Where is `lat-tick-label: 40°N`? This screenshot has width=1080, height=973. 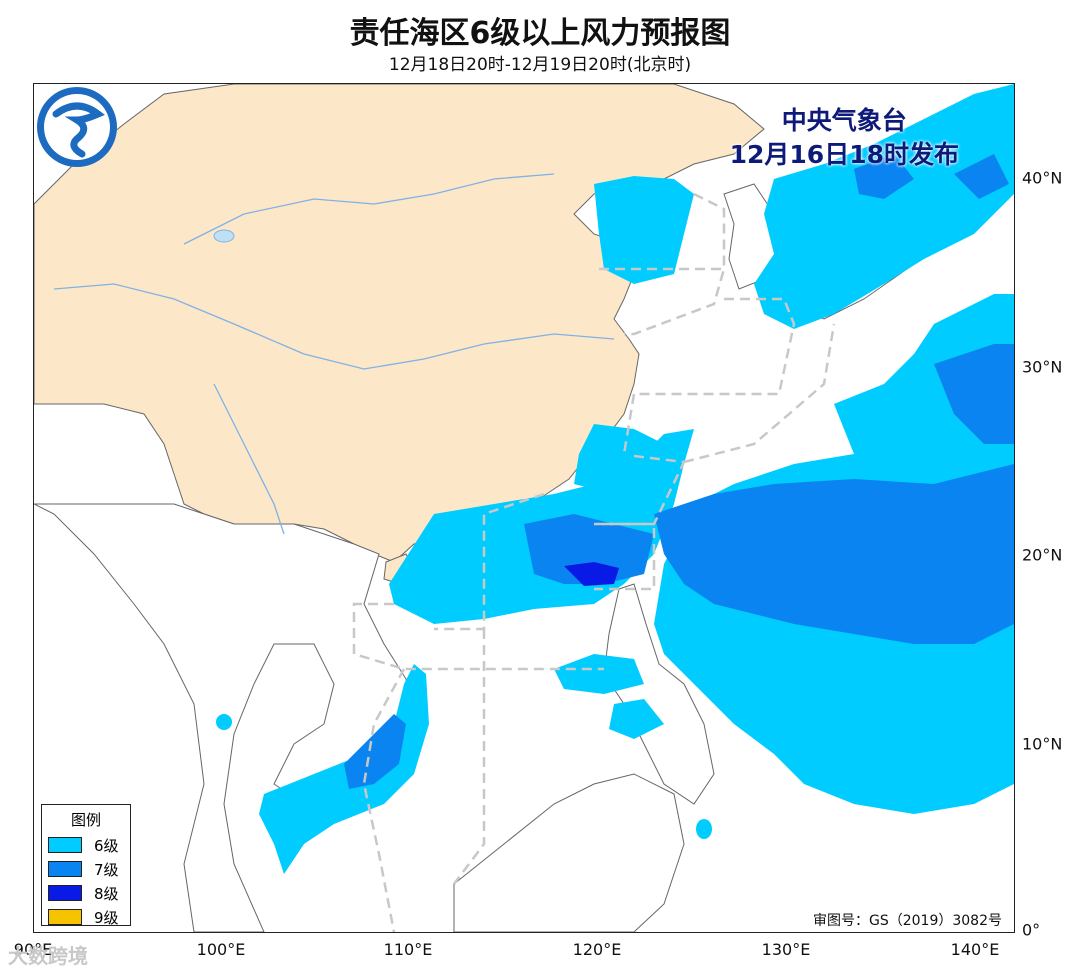 lat-tick-label: 40°N is located at coordinates (1042, 178).